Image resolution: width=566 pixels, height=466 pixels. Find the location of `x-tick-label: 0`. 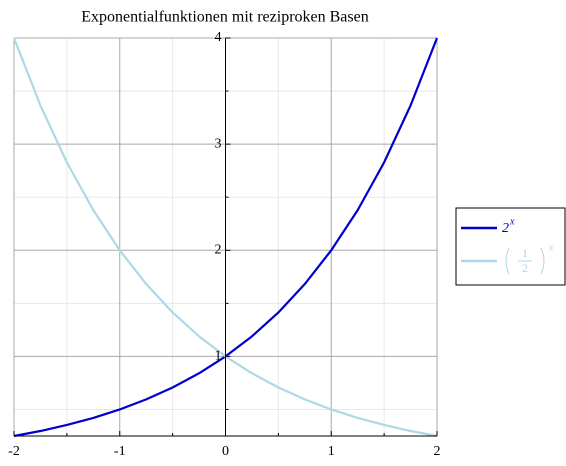

x-tick-label: 0 is located at coordinates (225, 451).